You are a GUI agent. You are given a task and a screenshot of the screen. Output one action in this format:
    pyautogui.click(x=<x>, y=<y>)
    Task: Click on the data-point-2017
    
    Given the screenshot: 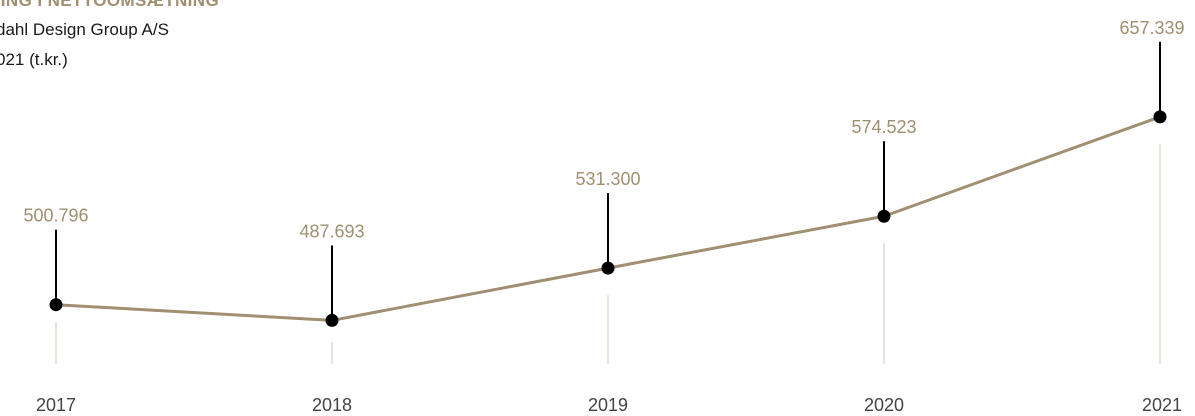 What is the action you would take?
    pyautogui.click(x=56, y=305)
    